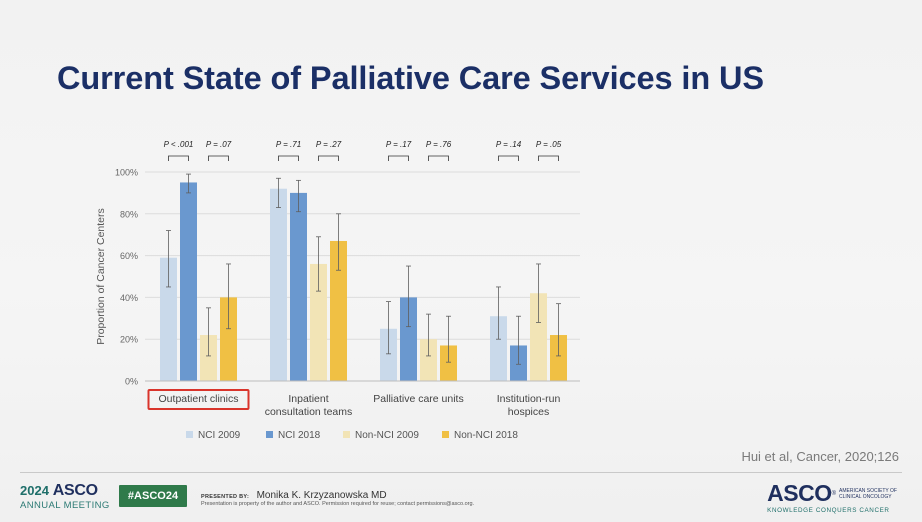  I want to click on category-label: Inpatient, so click(308, 399).